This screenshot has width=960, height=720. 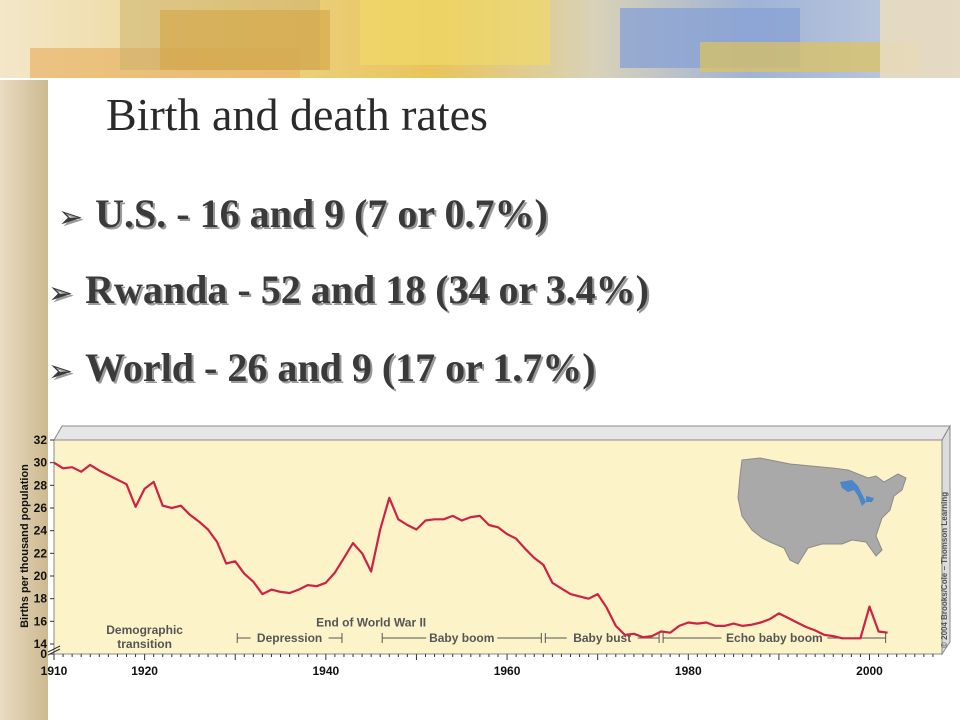 What do you see at coordinates (774, 638) in the screenshot?
I see `period-label: Echo baby boom` at bounding box center [774, 638].